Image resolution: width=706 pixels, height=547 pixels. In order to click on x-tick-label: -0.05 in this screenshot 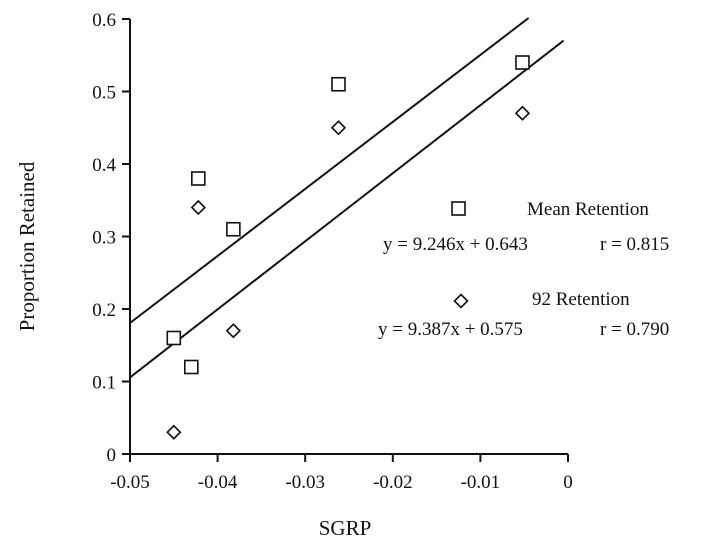, I will do `click(130, 482)`.